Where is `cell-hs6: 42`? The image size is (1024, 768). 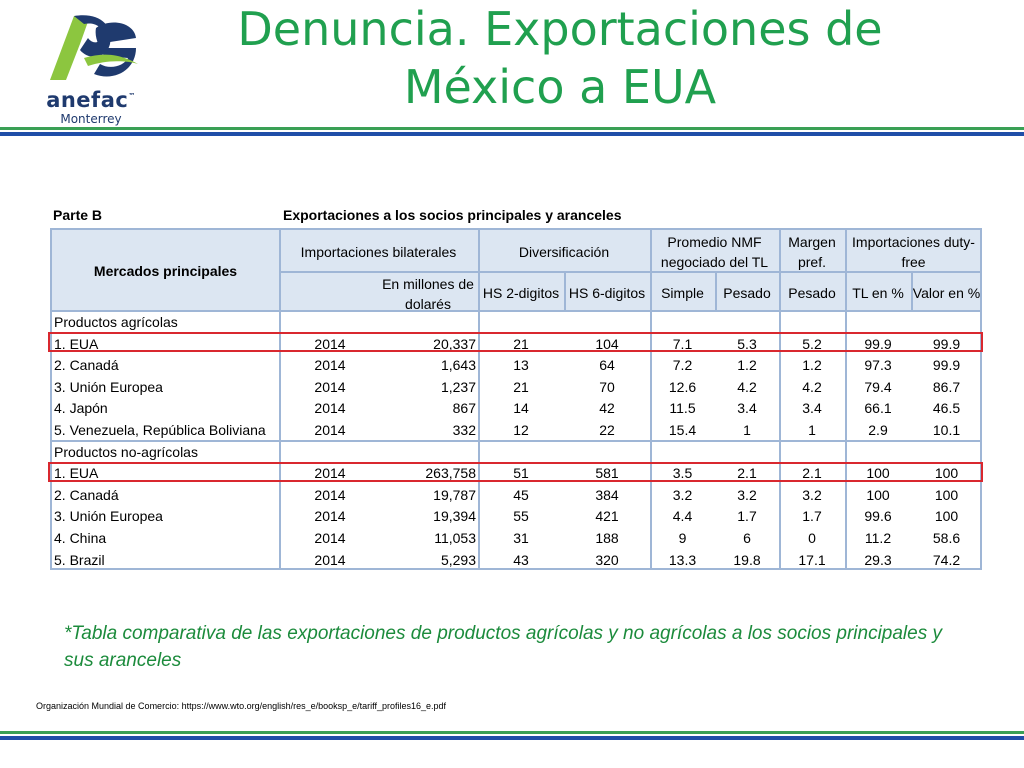
cell-hs6: 42 is located at coordinates (607, 408).